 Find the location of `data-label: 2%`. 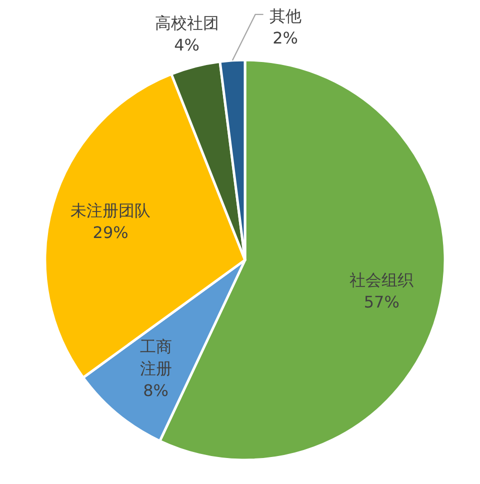

data-label: 2% is located at coordinates (285, 38).